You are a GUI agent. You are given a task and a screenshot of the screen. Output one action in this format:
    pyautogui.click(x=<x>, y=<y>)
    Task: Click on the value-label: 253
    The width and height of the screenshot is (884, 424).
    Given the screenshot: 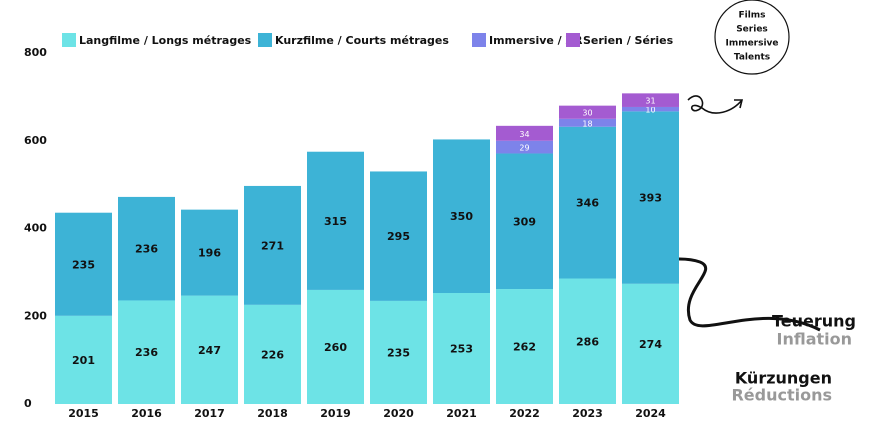 What is the action you would take?
    pyautogui.click(x=461, y=348)
    